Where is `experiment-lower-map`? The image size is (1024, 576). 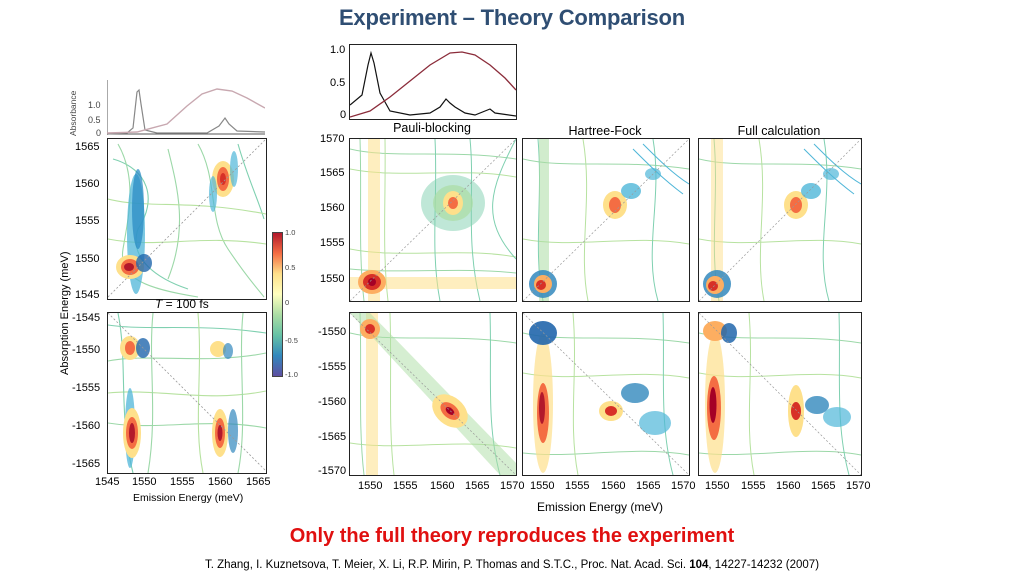
experiment-lower-map is located at coordinates (187, 393).